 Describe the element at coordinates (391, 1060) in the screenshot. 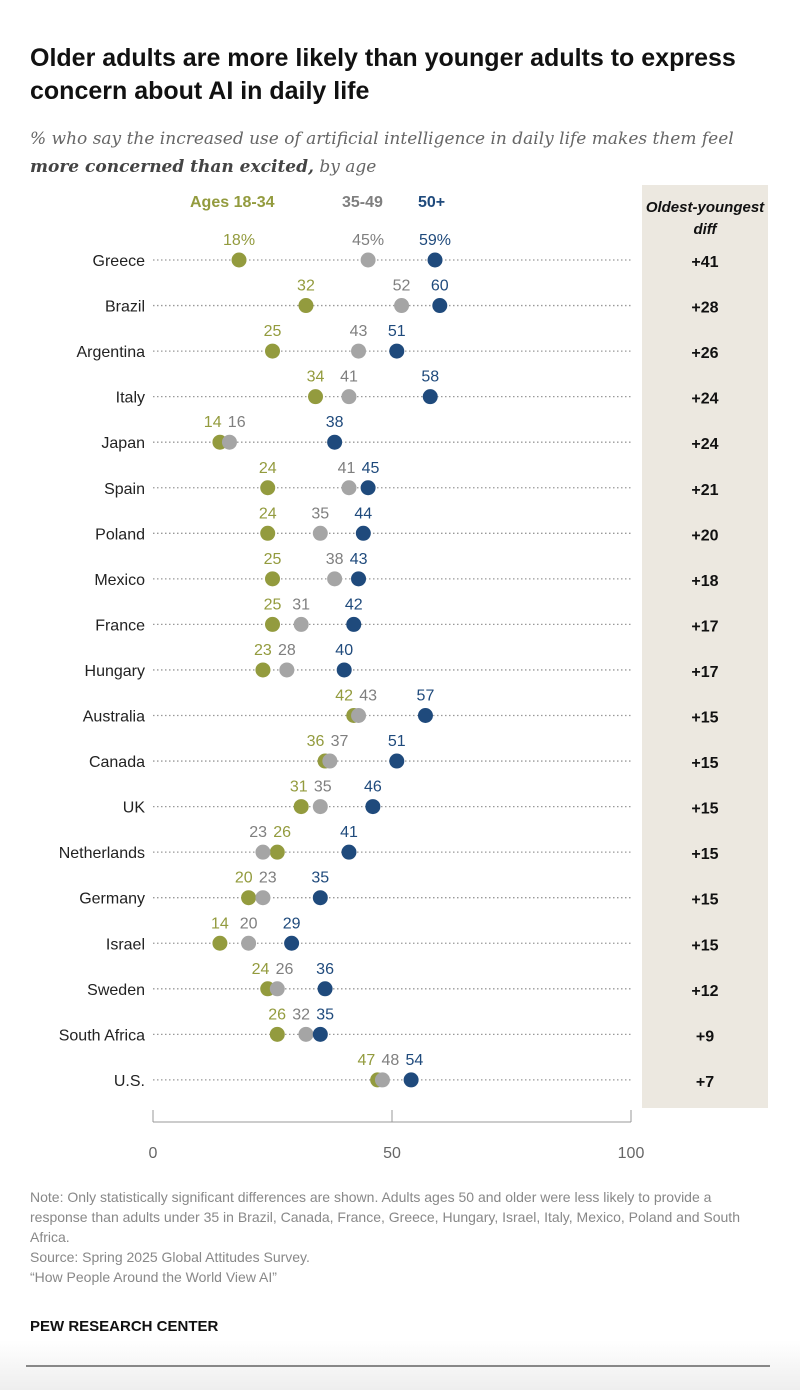

I see `value-label-middle: 48` at that location.